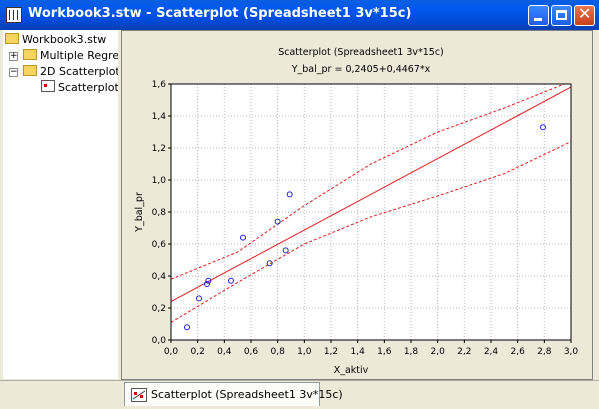 This screenshot has width=599, height=409. I want to click on y-tick-label: 0,2, so click(159, 309).